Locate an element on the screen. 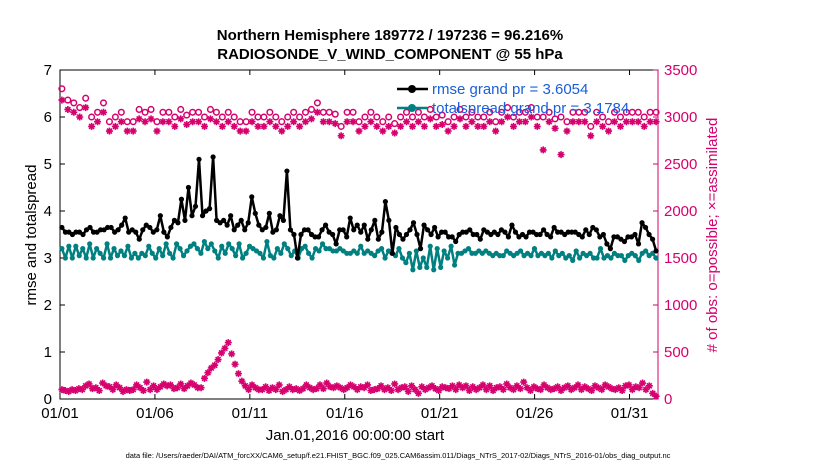 The width and height of the screenshot is (830, 470). left-tick-label: 0 is located at coordinates (48, 399).